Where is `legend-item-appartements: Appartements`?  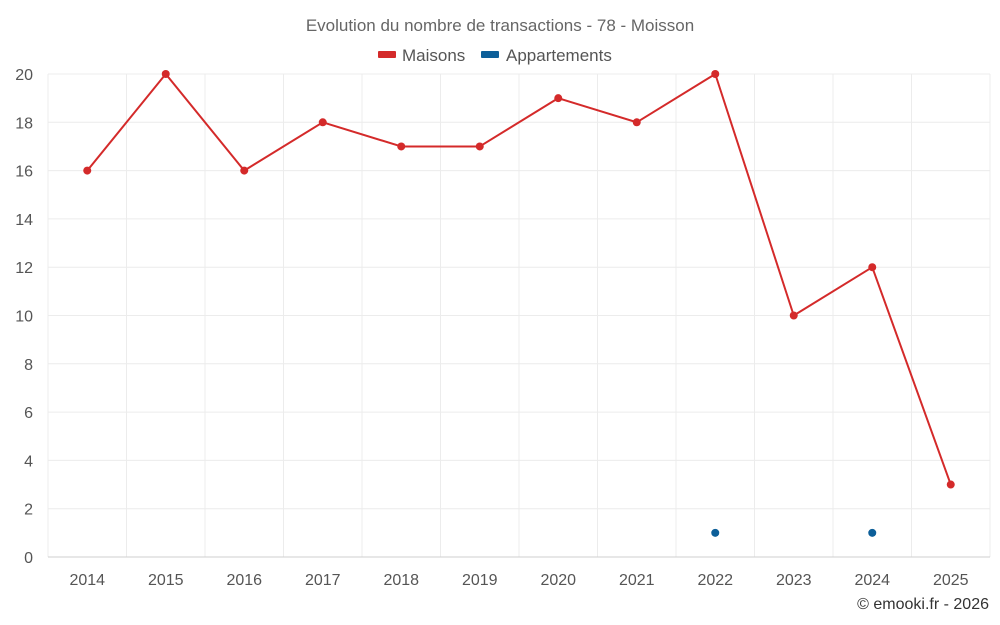 legend-item-appartements: Appartements is located at coordinates (546, 55).